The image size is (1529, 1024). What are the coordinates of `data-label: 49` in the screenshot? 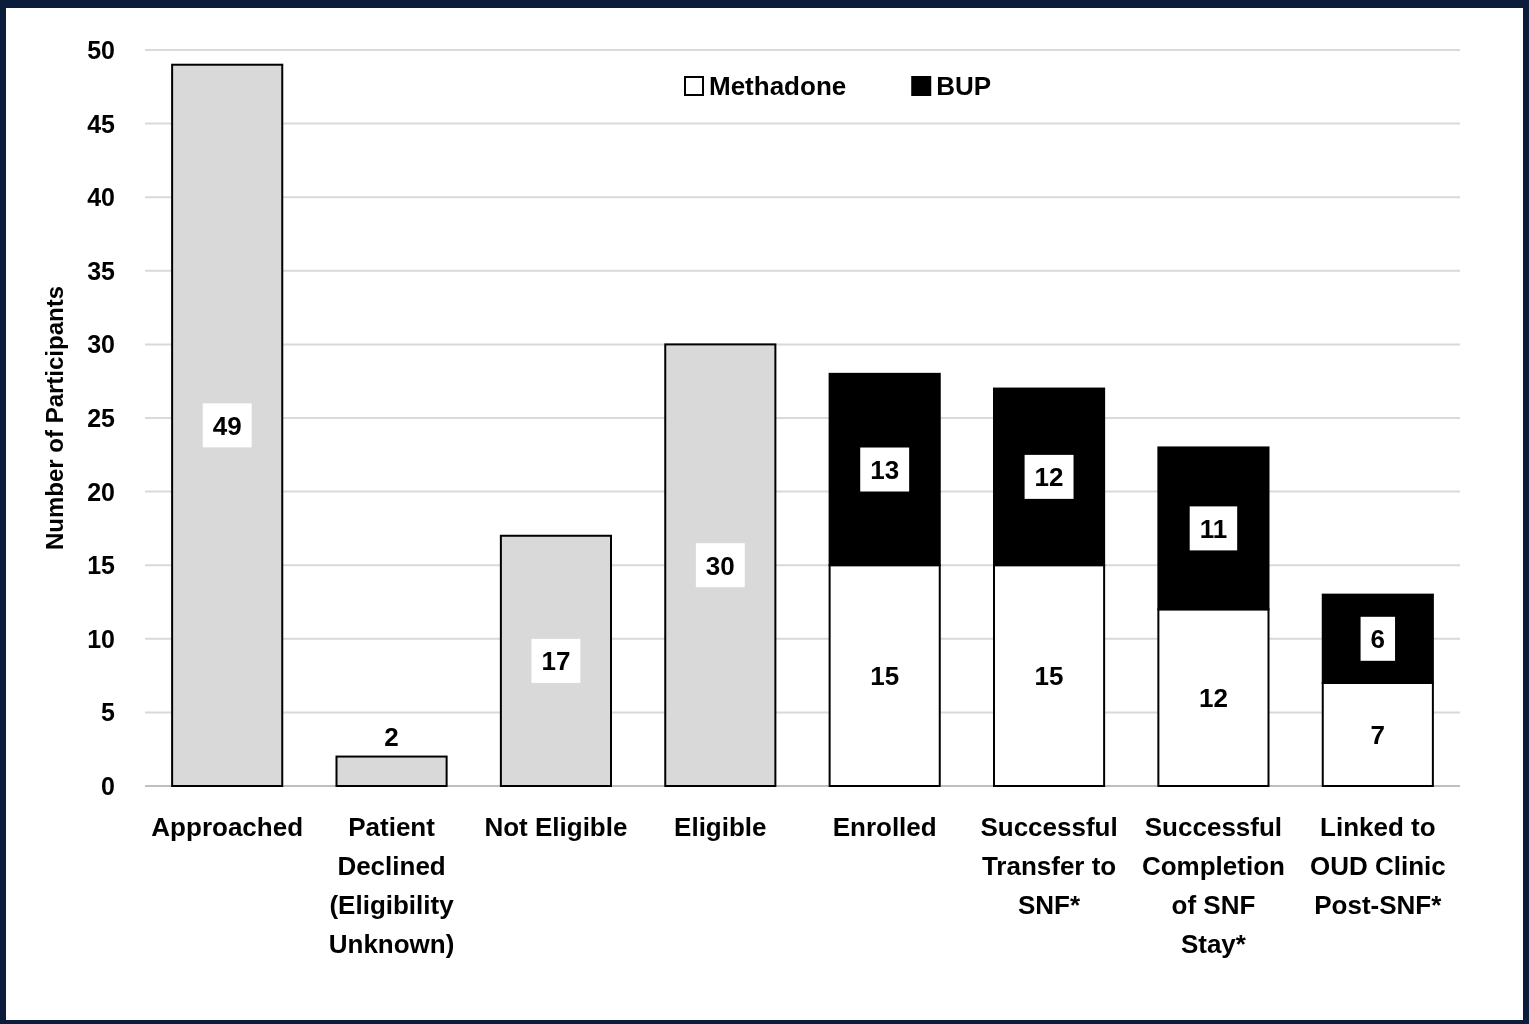 It's located at (227, 425).